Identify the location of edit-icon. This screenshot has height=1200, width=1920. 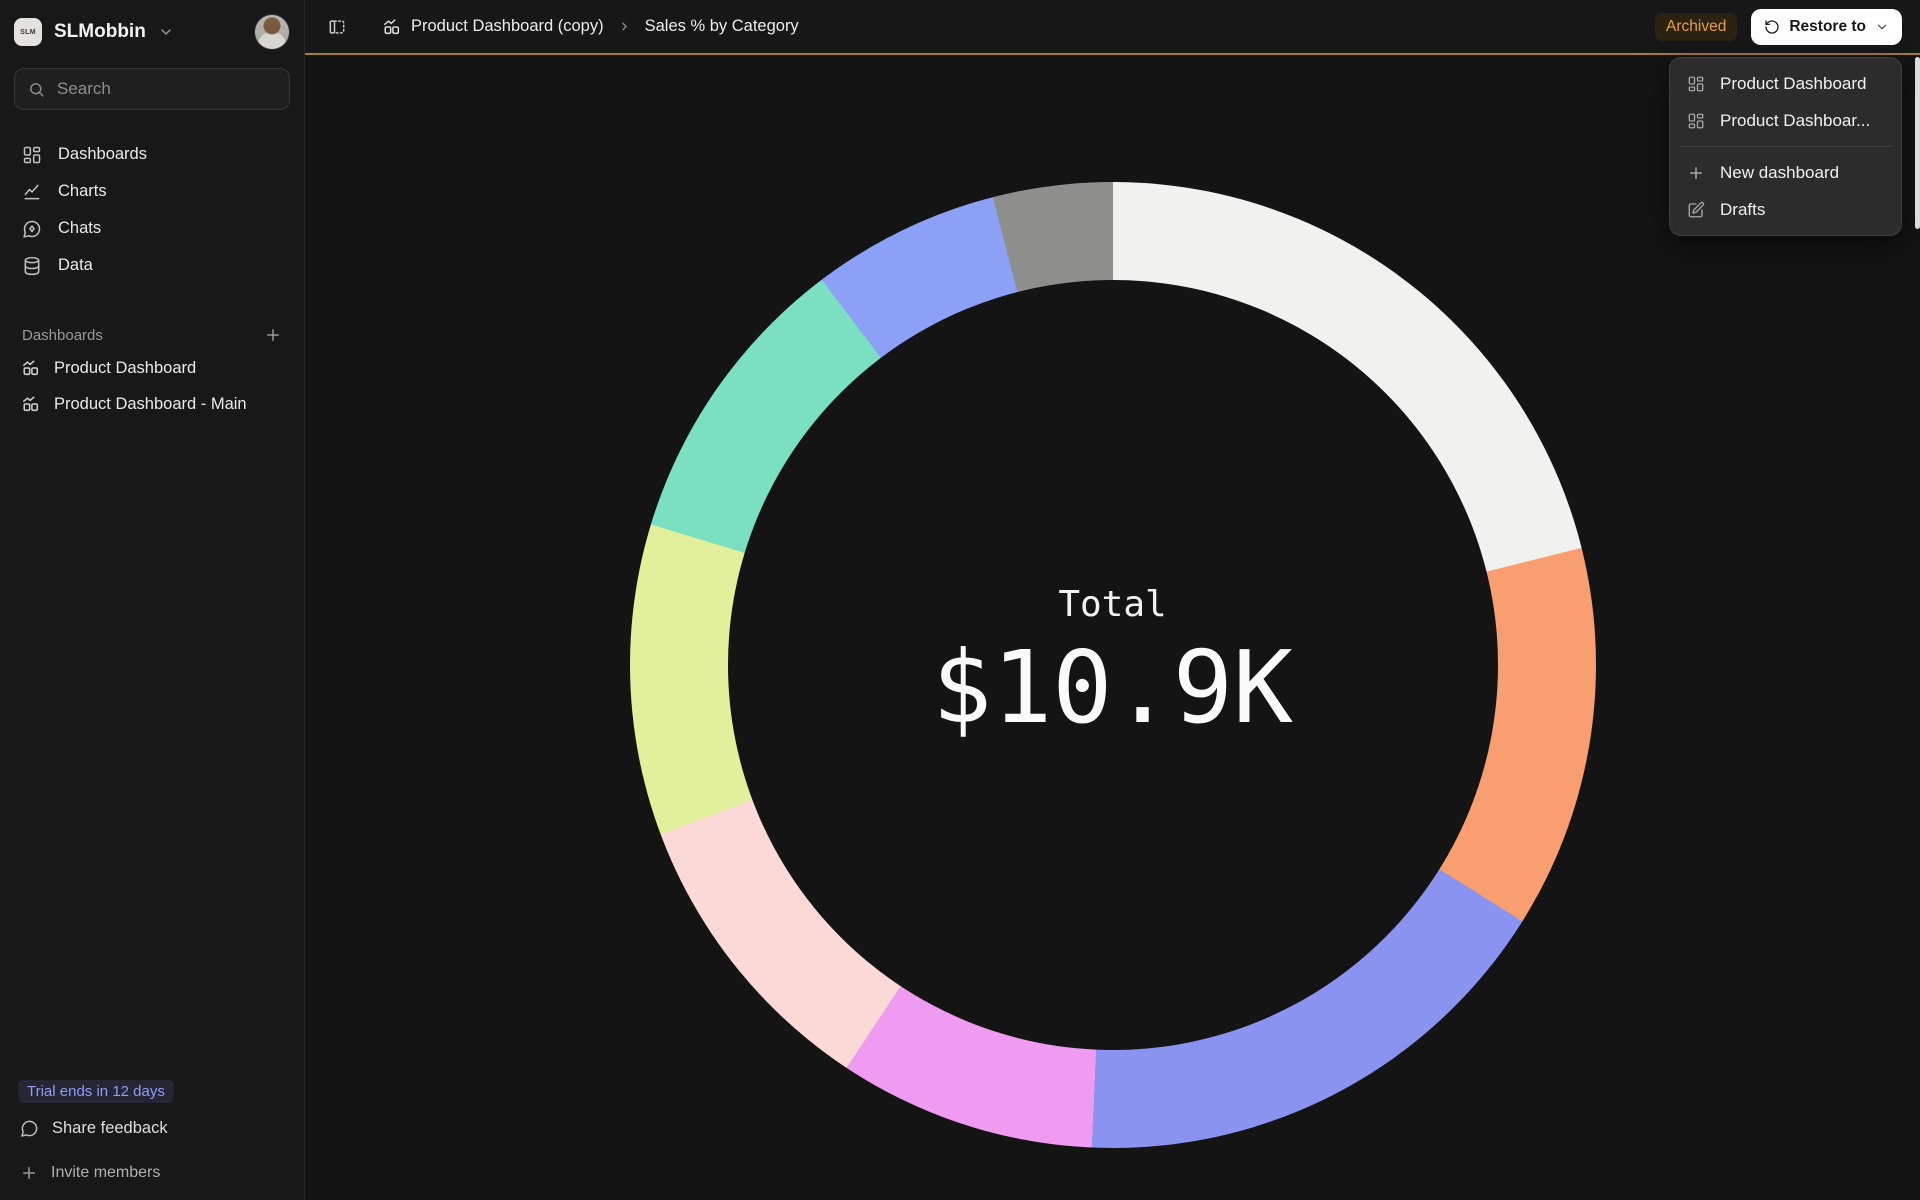
(1696, 210).